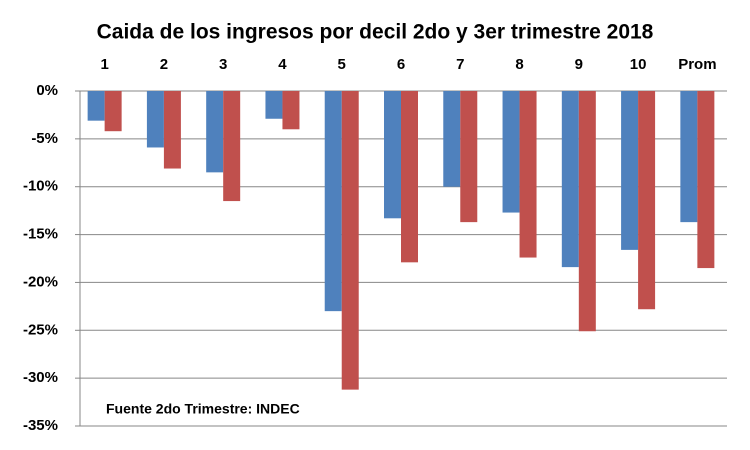 The height and width of the screenshot is (450, 750). I want to click on x-tick-label: 2, so click(164, 64).